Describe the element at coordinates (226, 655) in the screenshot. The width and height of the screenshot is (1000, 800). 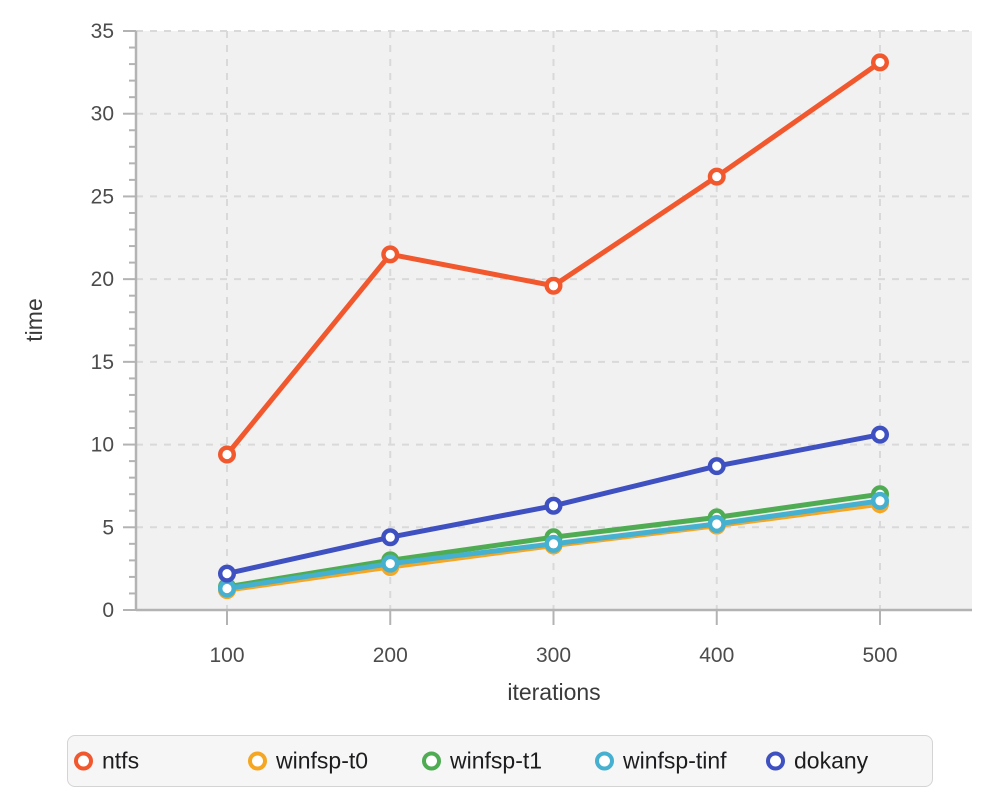
I see `x-tick-label: 100` at that location.